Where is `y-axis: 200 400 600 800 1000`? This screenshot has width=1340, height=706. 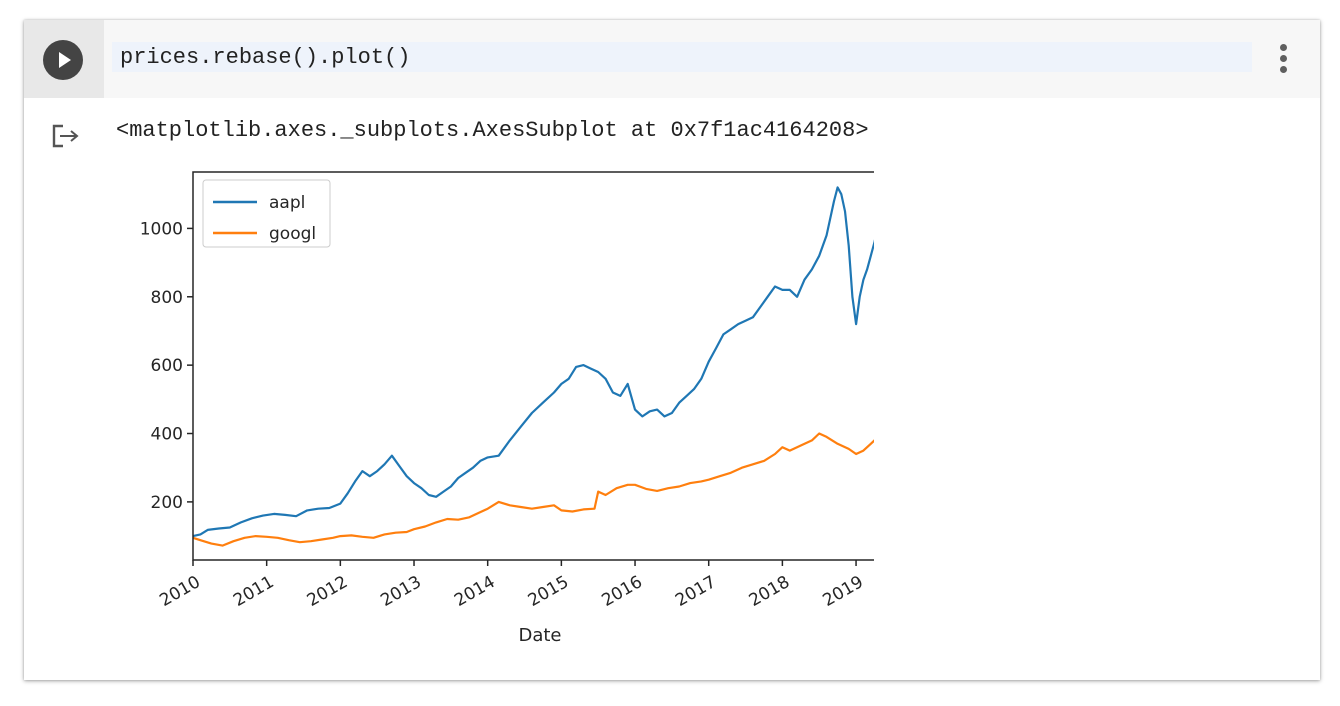 y-axis: 200 400 600 800 1000 is located at coordinates (166, 366).